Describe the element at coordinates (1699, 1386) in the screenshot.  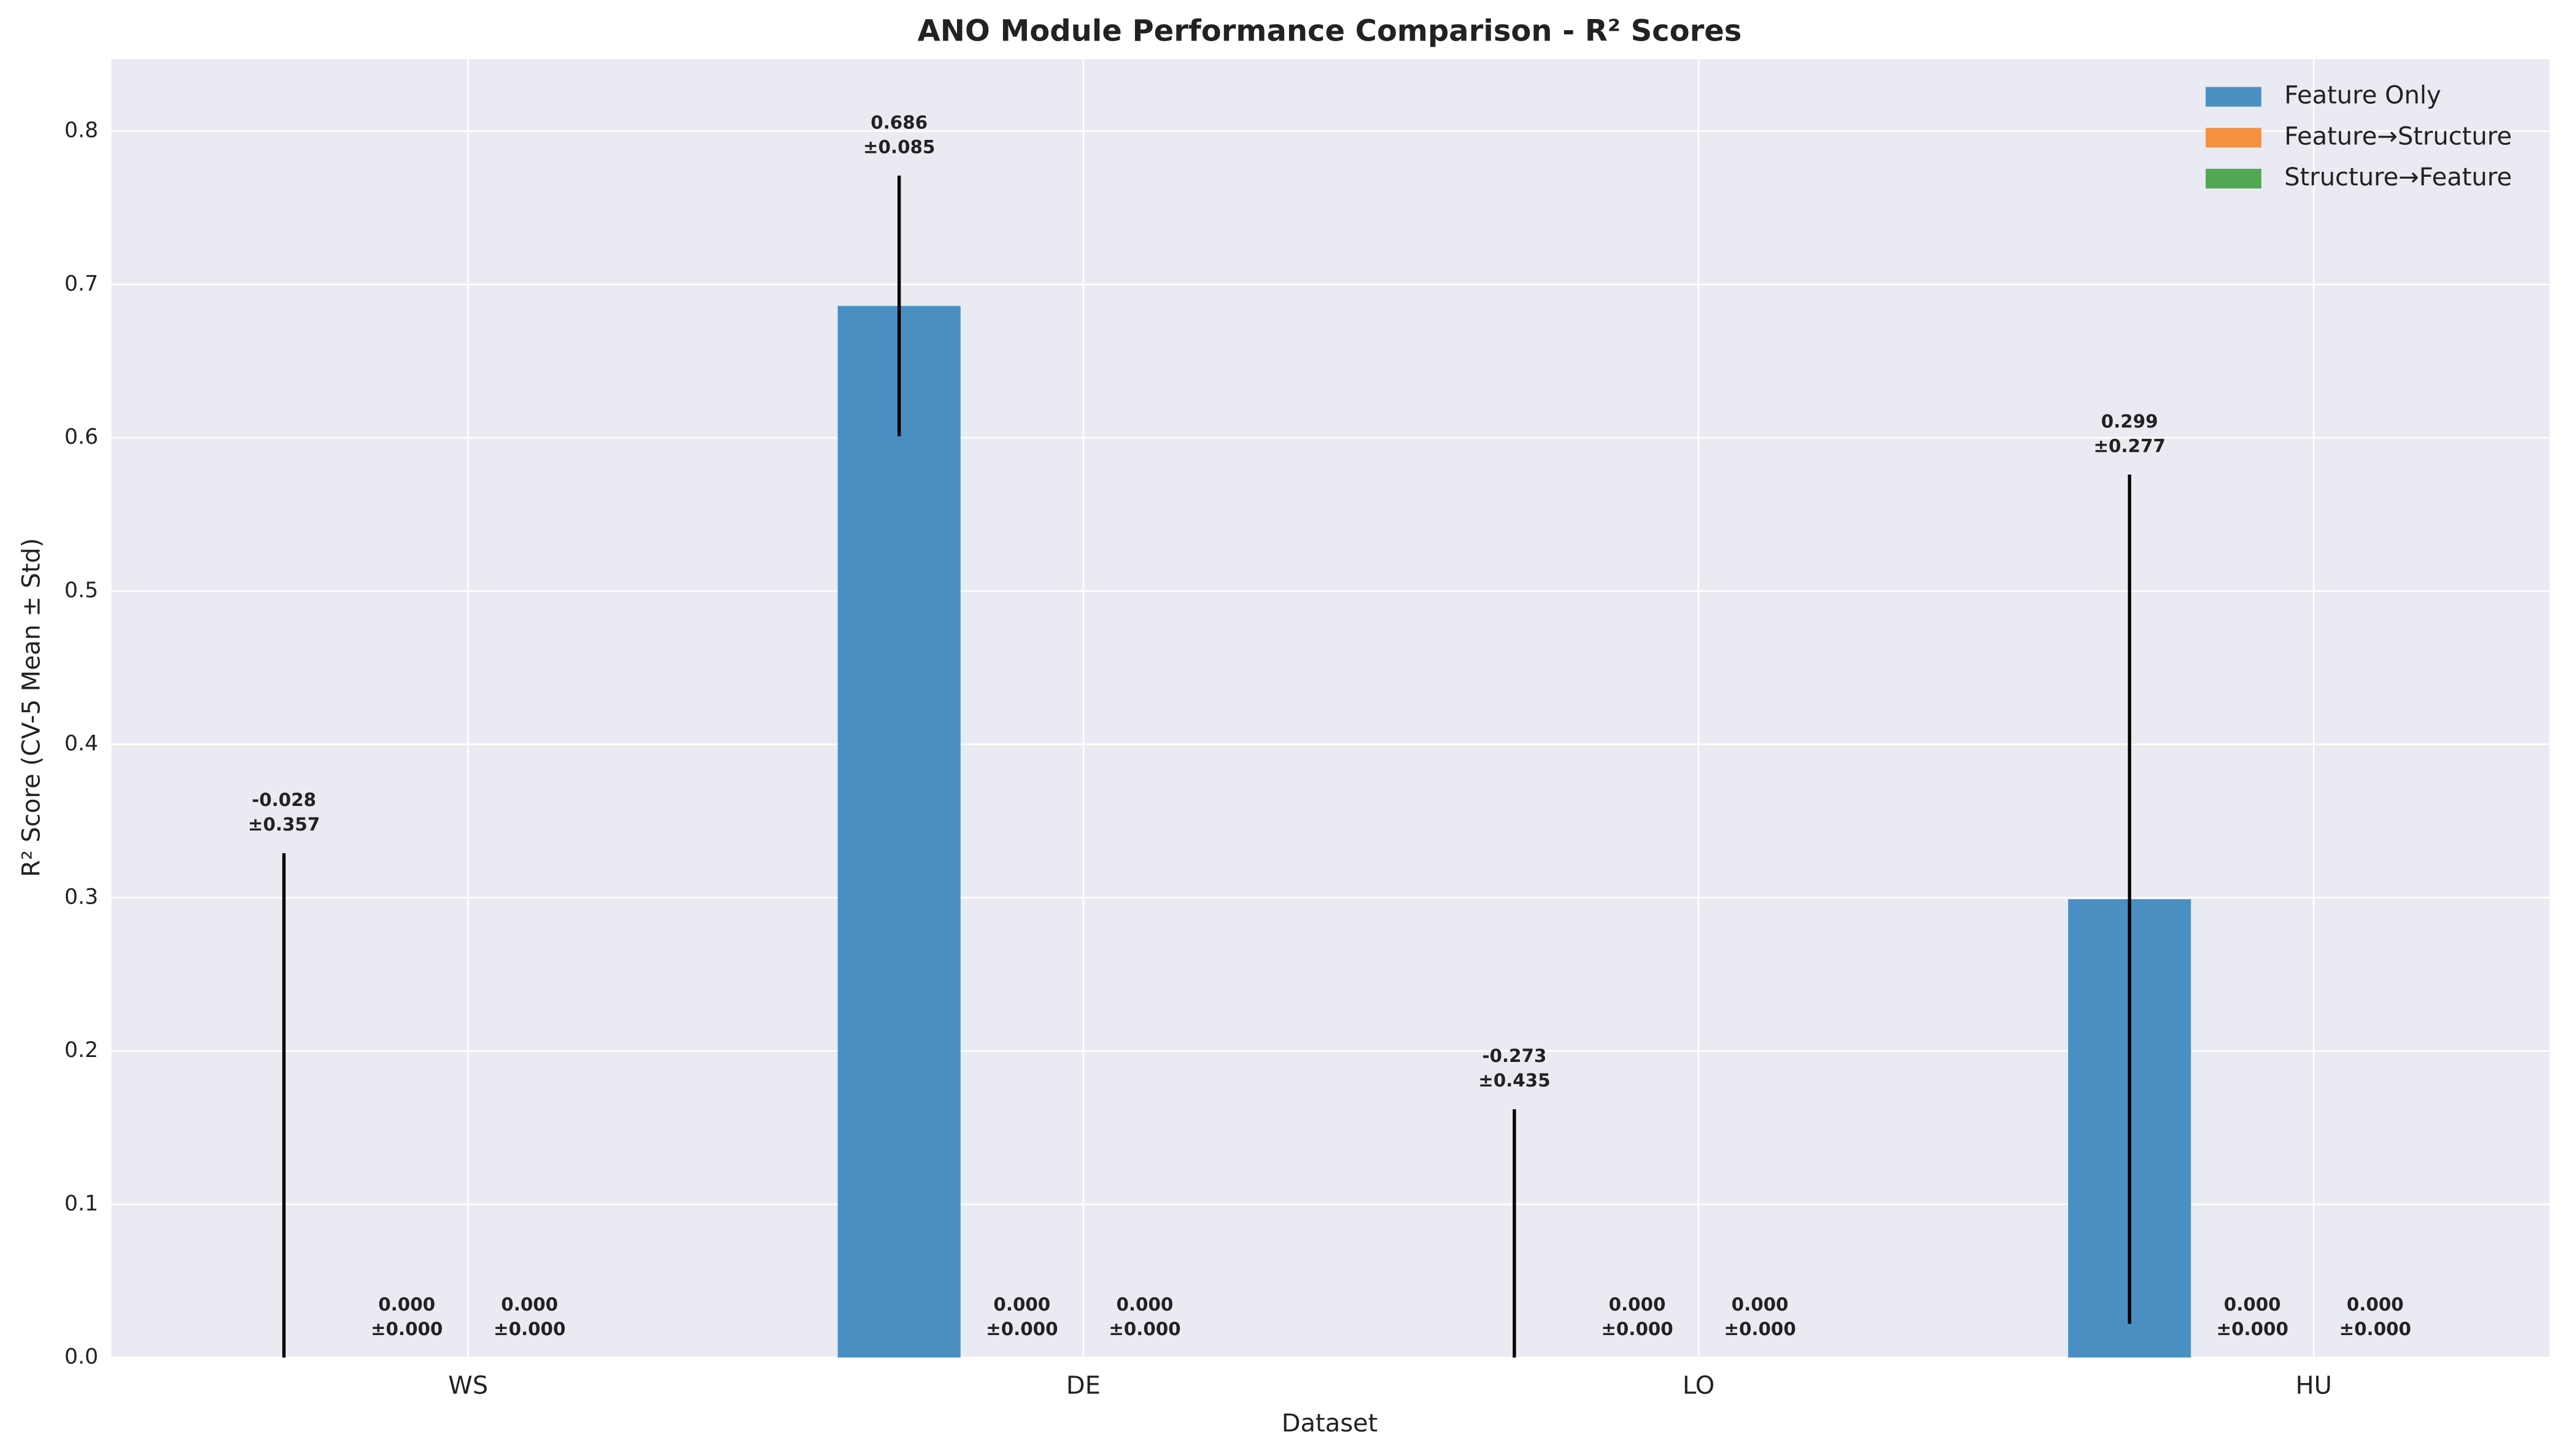
I see `x-tick-label: LO` at that location.